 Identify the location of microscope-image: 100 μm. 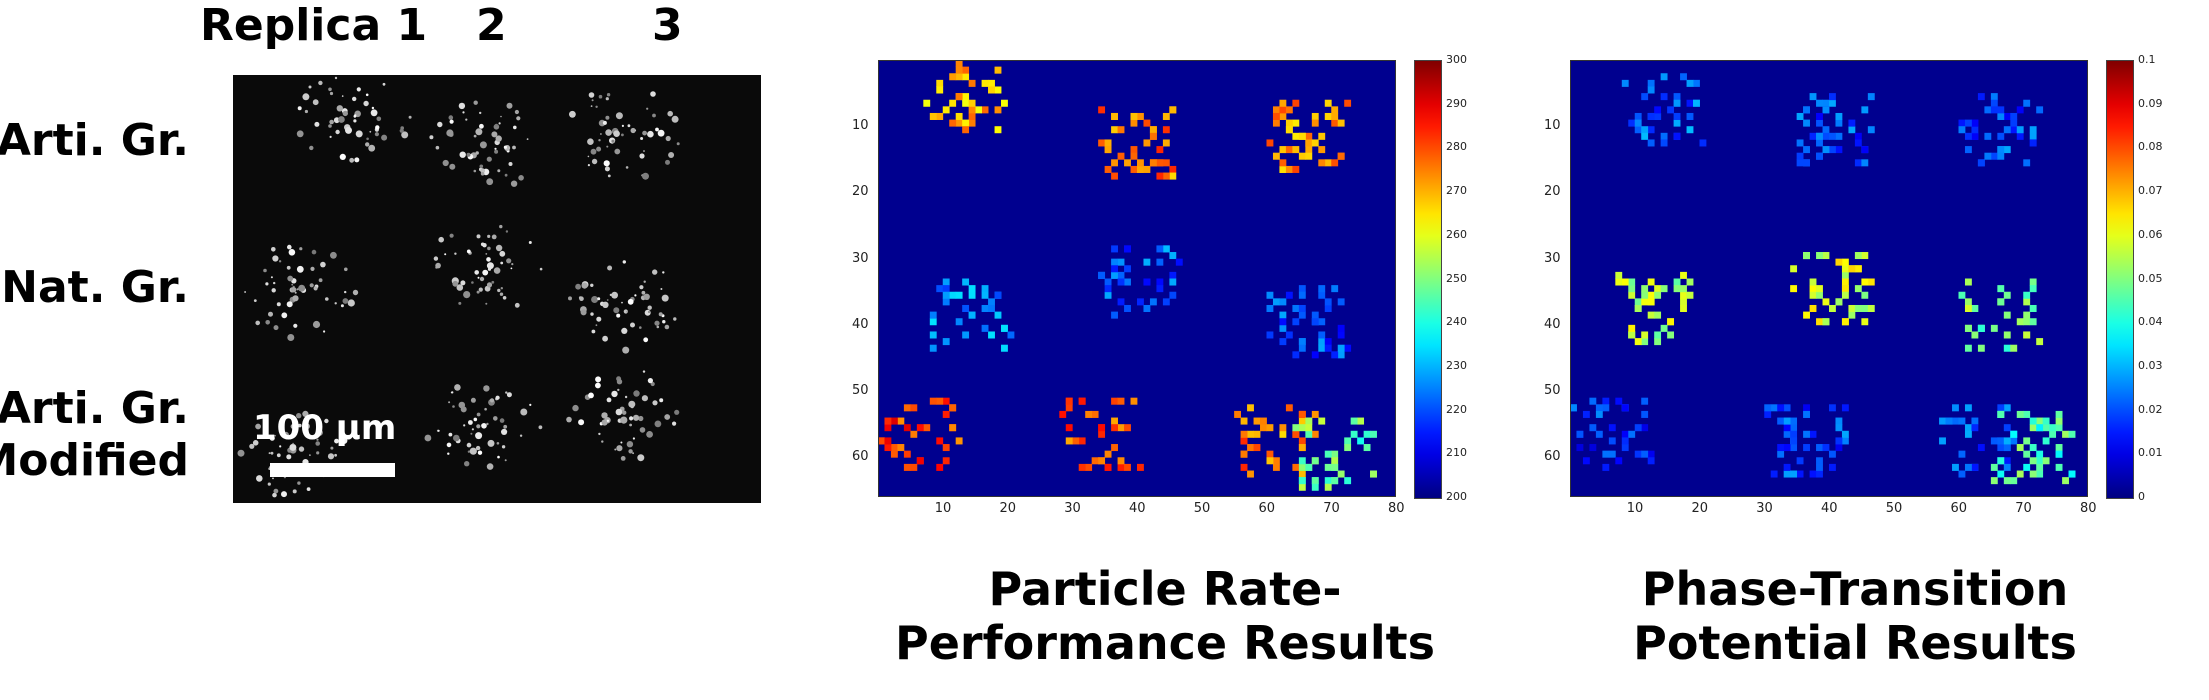
(497, 289).